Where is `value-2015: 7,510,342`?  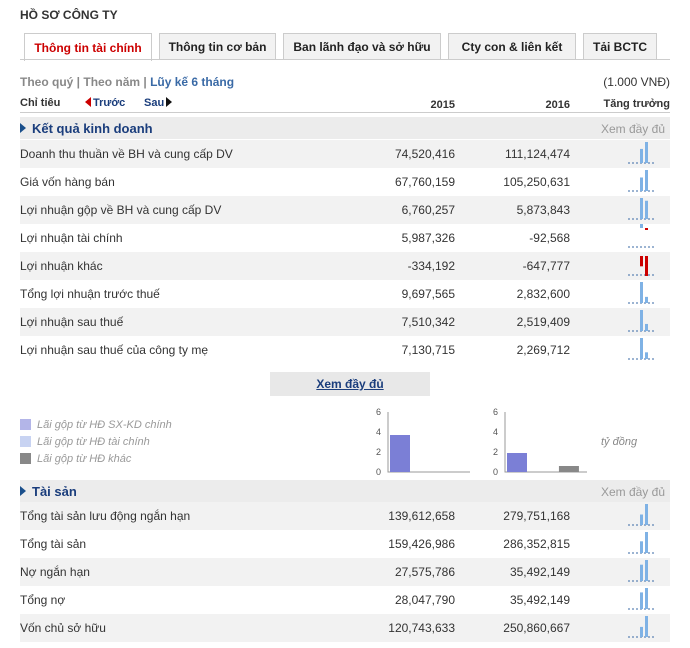
value-2015: 7,510,342 is located at coordinates (428, 322).